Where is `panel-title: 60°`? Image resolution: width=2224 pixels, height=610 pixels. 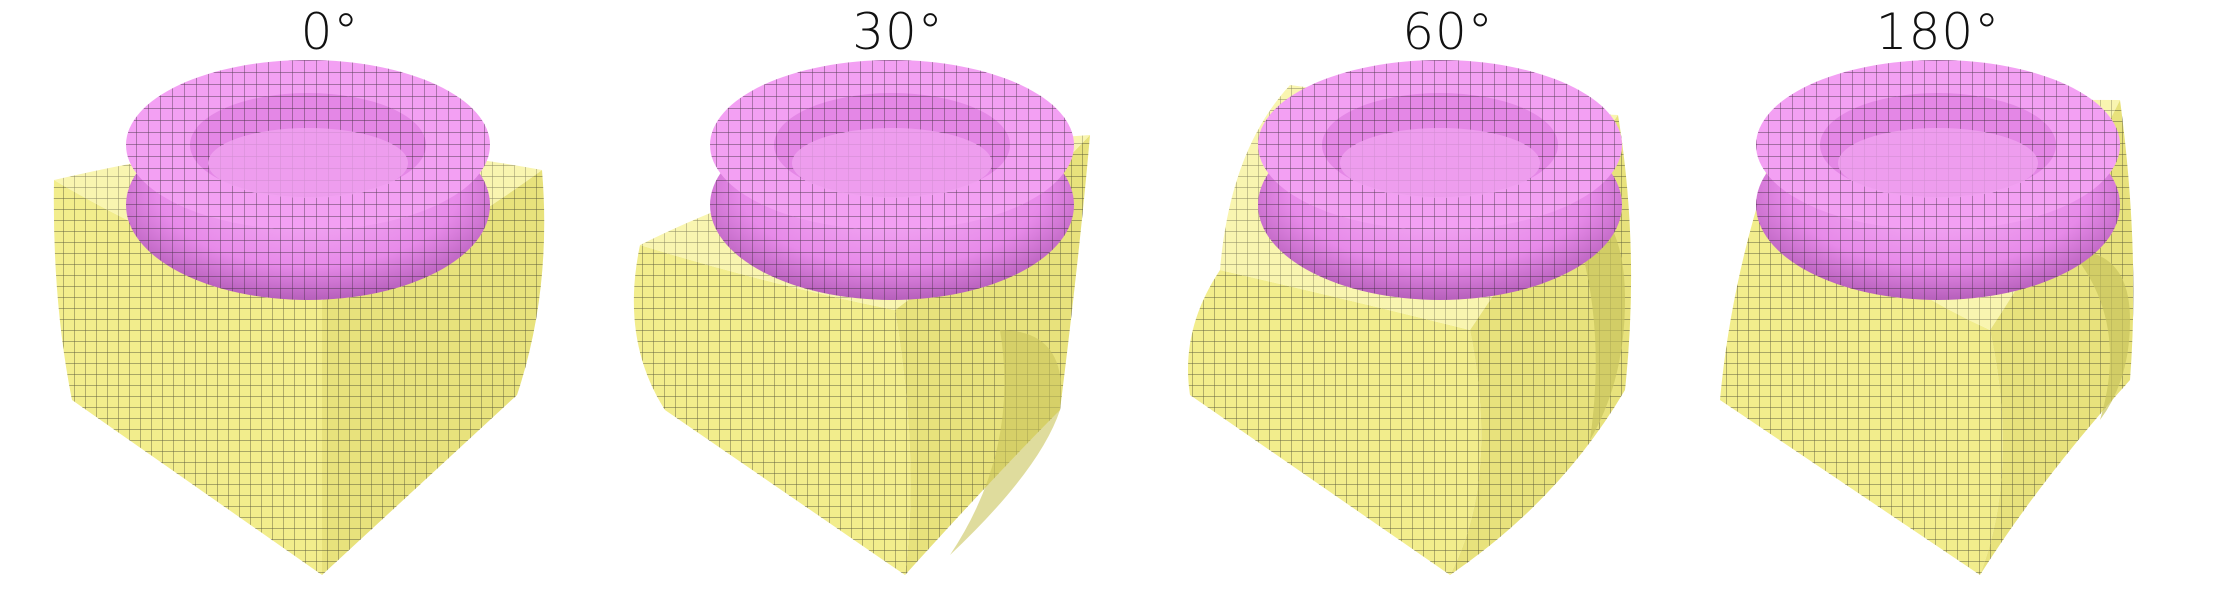 panel-title: 60° is located at coordinates (1448, 32).